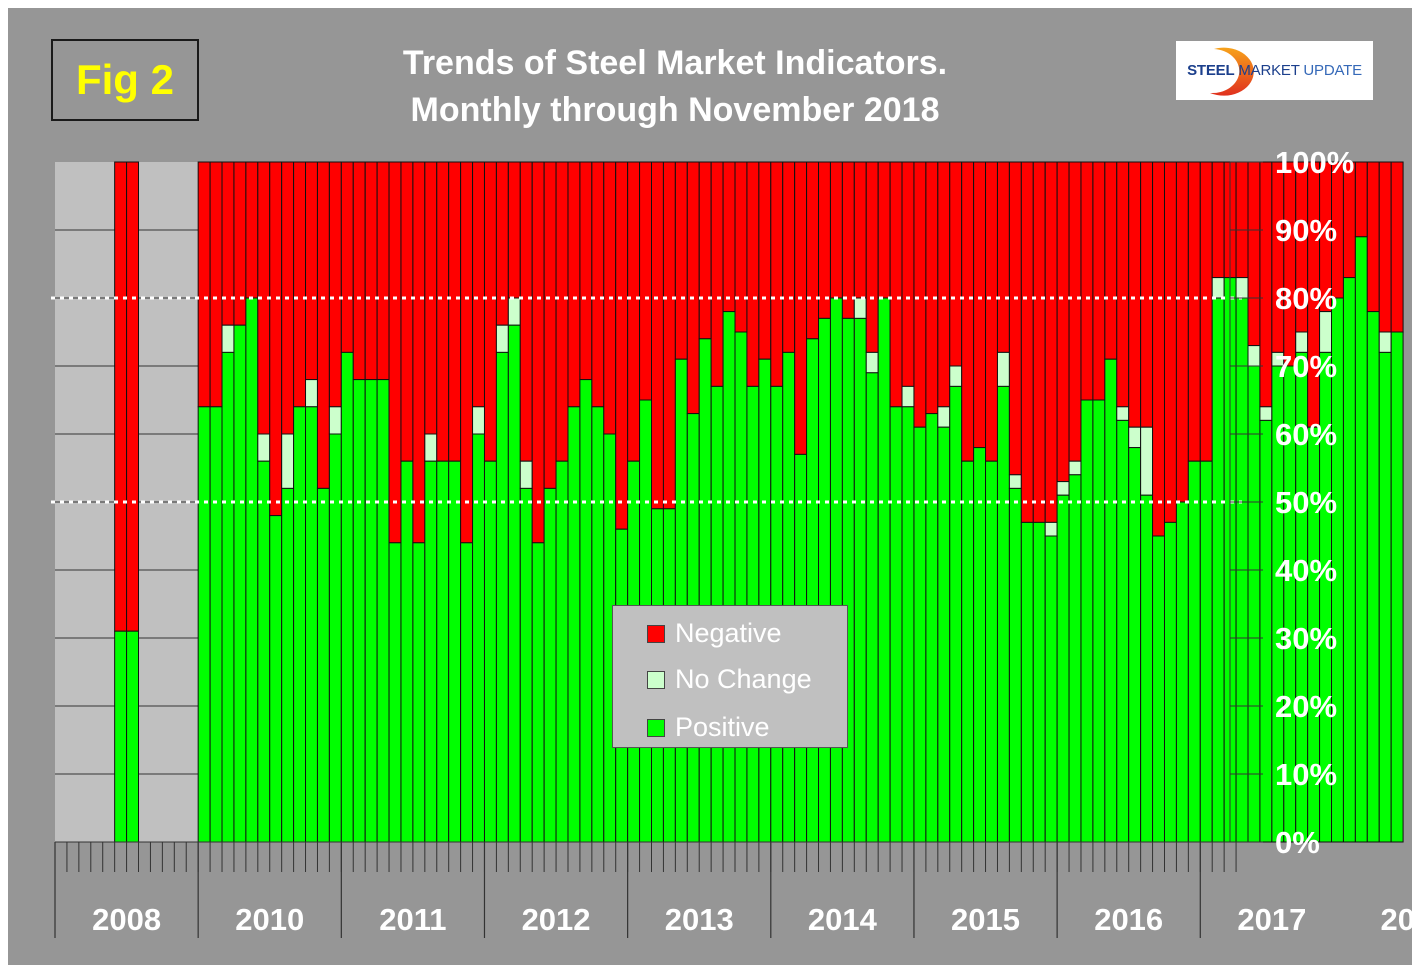  I want to click on legend-item-positive: Positive, so click(708, 727).